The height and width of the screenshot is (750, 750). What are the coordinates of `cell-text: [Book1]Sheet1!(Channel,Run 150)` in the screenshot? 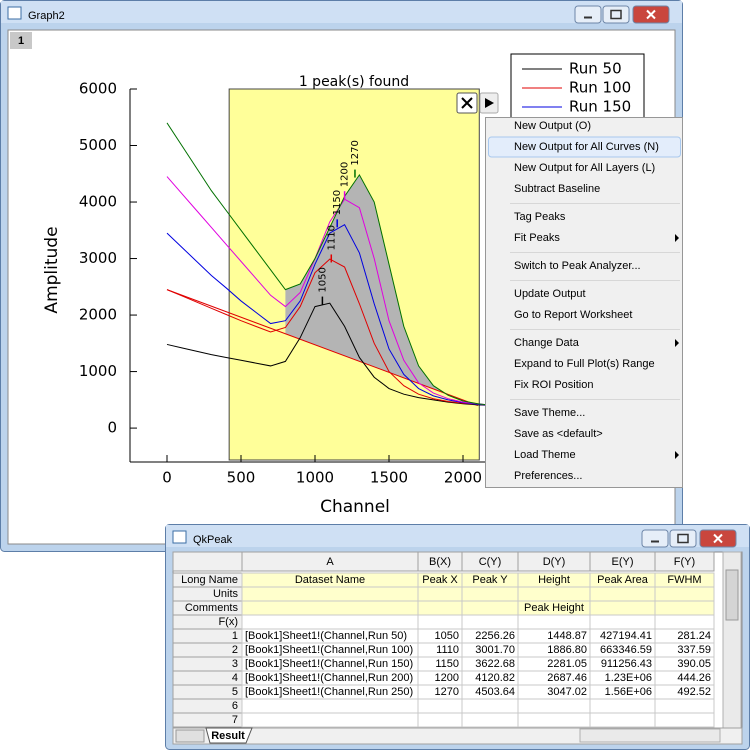 It's located at (329, 664).